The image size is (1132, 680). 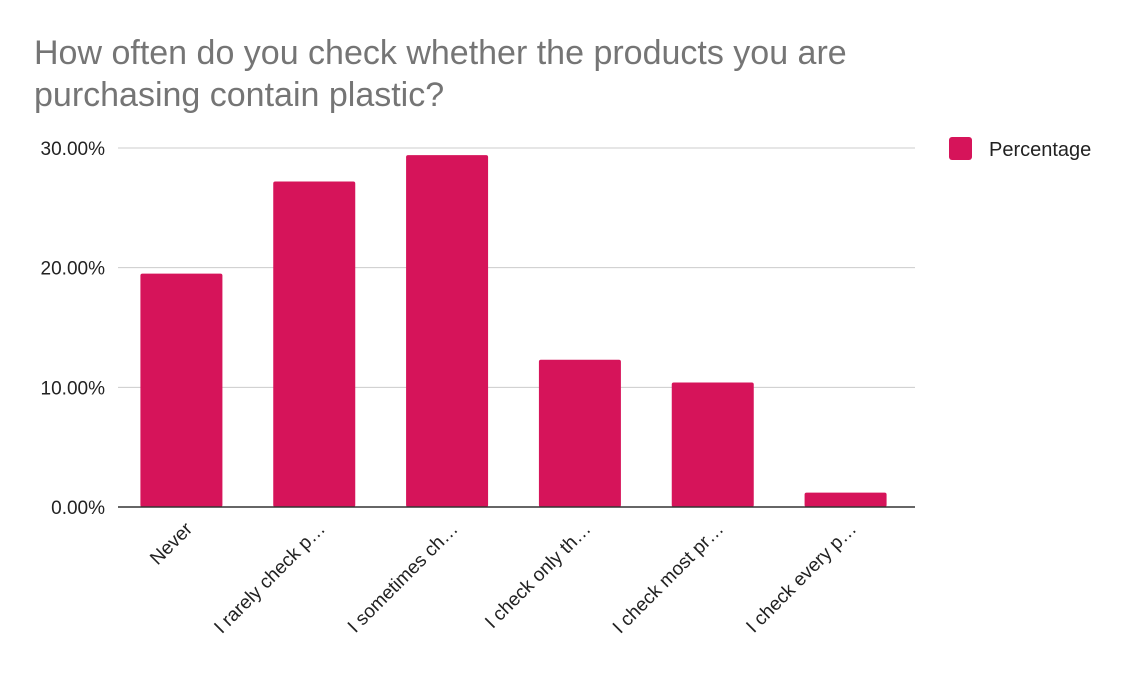 I want to click on y-tick-label: 0.00%, so click(x=78, y=508).